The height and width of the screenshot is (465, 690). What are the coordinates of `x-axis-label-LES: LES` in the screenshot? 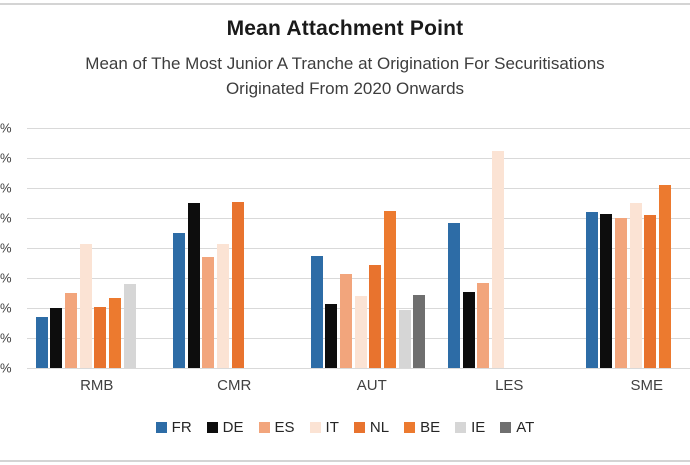 It's located at (509, 385).